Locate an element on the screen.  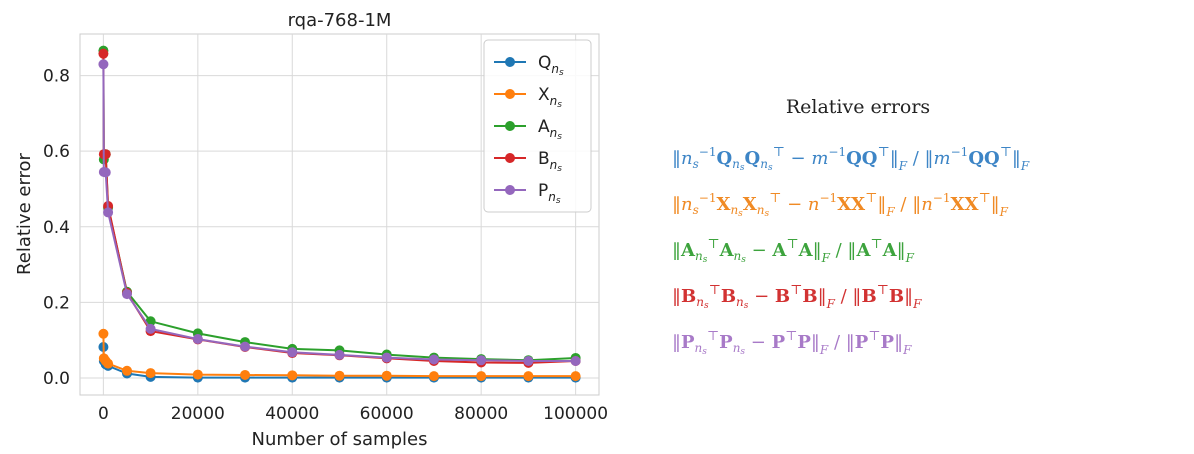
legend-item-p: Pns is located at coordinates (527, 193).